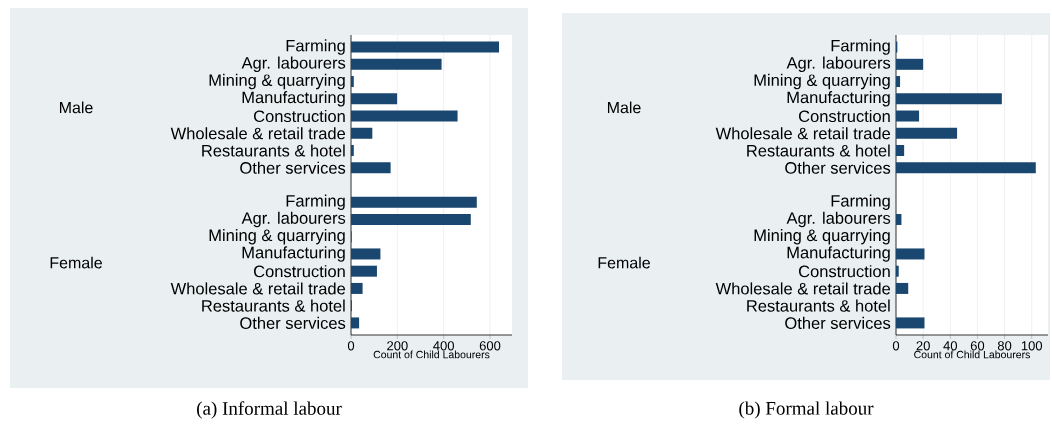  I want to click on text: (b) Formal labour, so click(806, 410).